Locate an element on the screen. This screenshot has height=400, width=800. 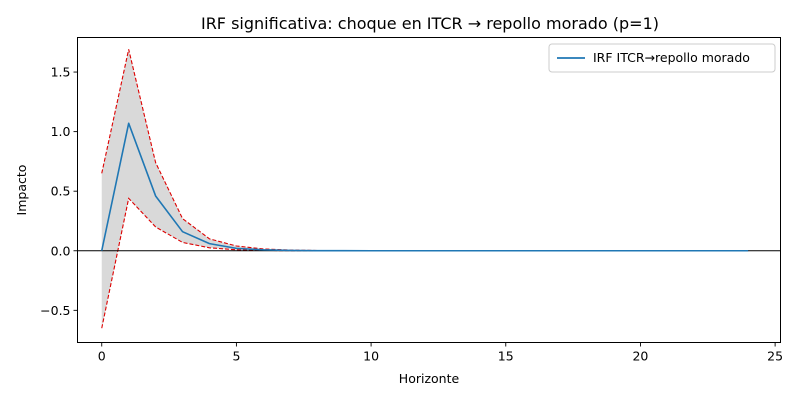
x-tick-label: 10 is located at coordinates (371, 356).